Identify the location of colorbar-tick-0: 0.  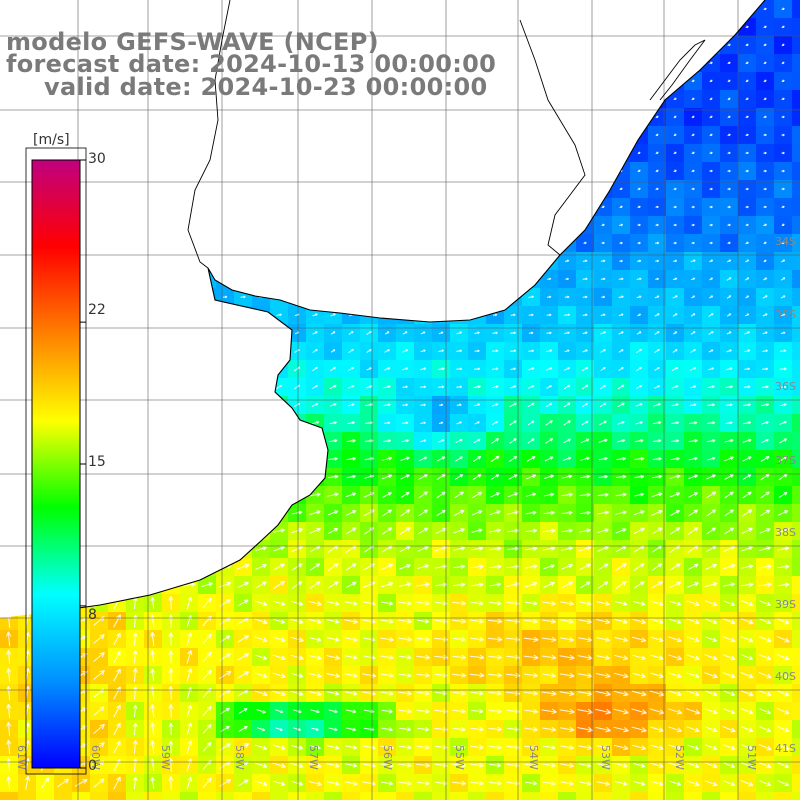
(92, 766).